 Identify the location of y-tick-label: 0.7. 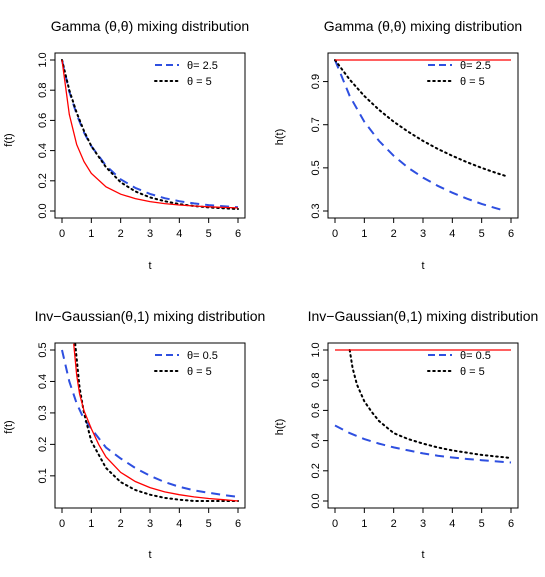
(316, 124).